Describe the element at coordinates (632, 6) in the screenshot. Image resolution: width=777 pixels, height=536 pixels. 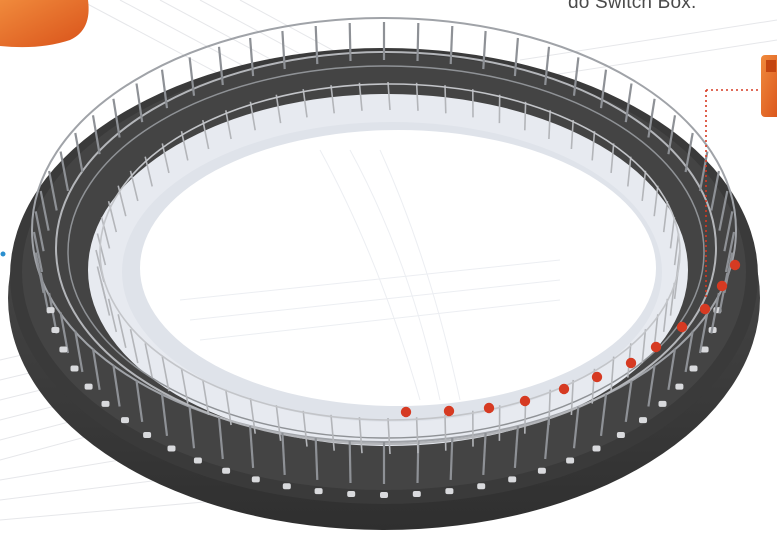
I see `switch-box-caption: do Switch Box.` at that location.